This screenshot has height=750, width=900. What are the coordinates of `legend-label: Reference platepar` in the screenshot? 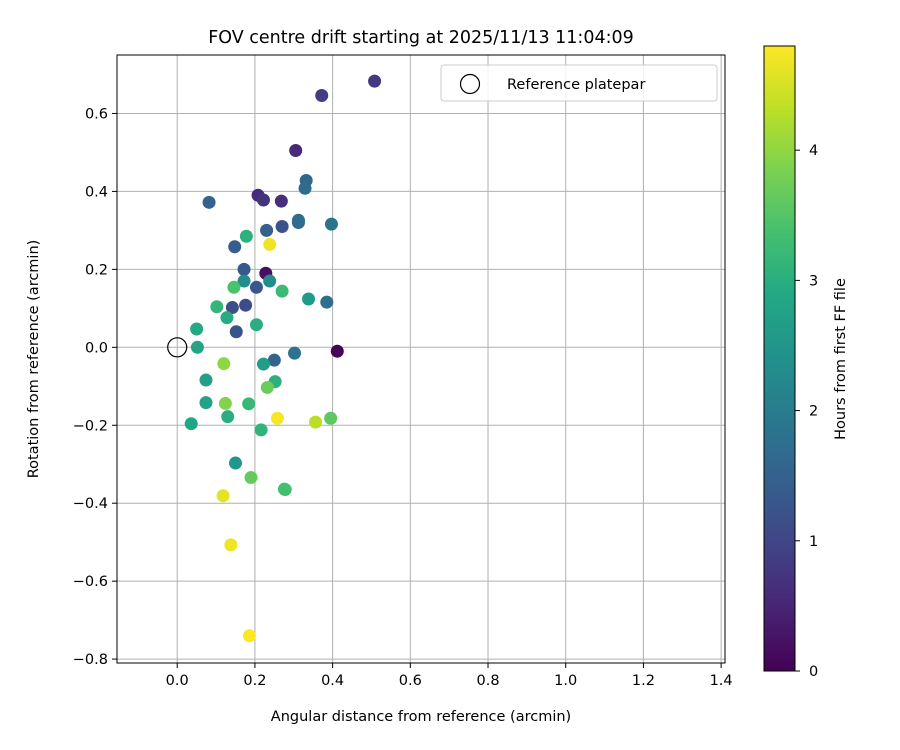 It's located at (576, 85).